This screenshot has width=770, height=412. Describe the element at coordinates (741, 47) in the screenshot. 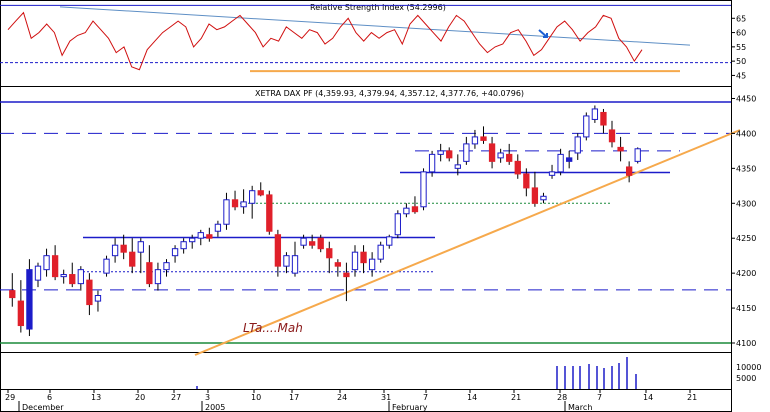

I see `rsi-tick-label: 55` at that location.